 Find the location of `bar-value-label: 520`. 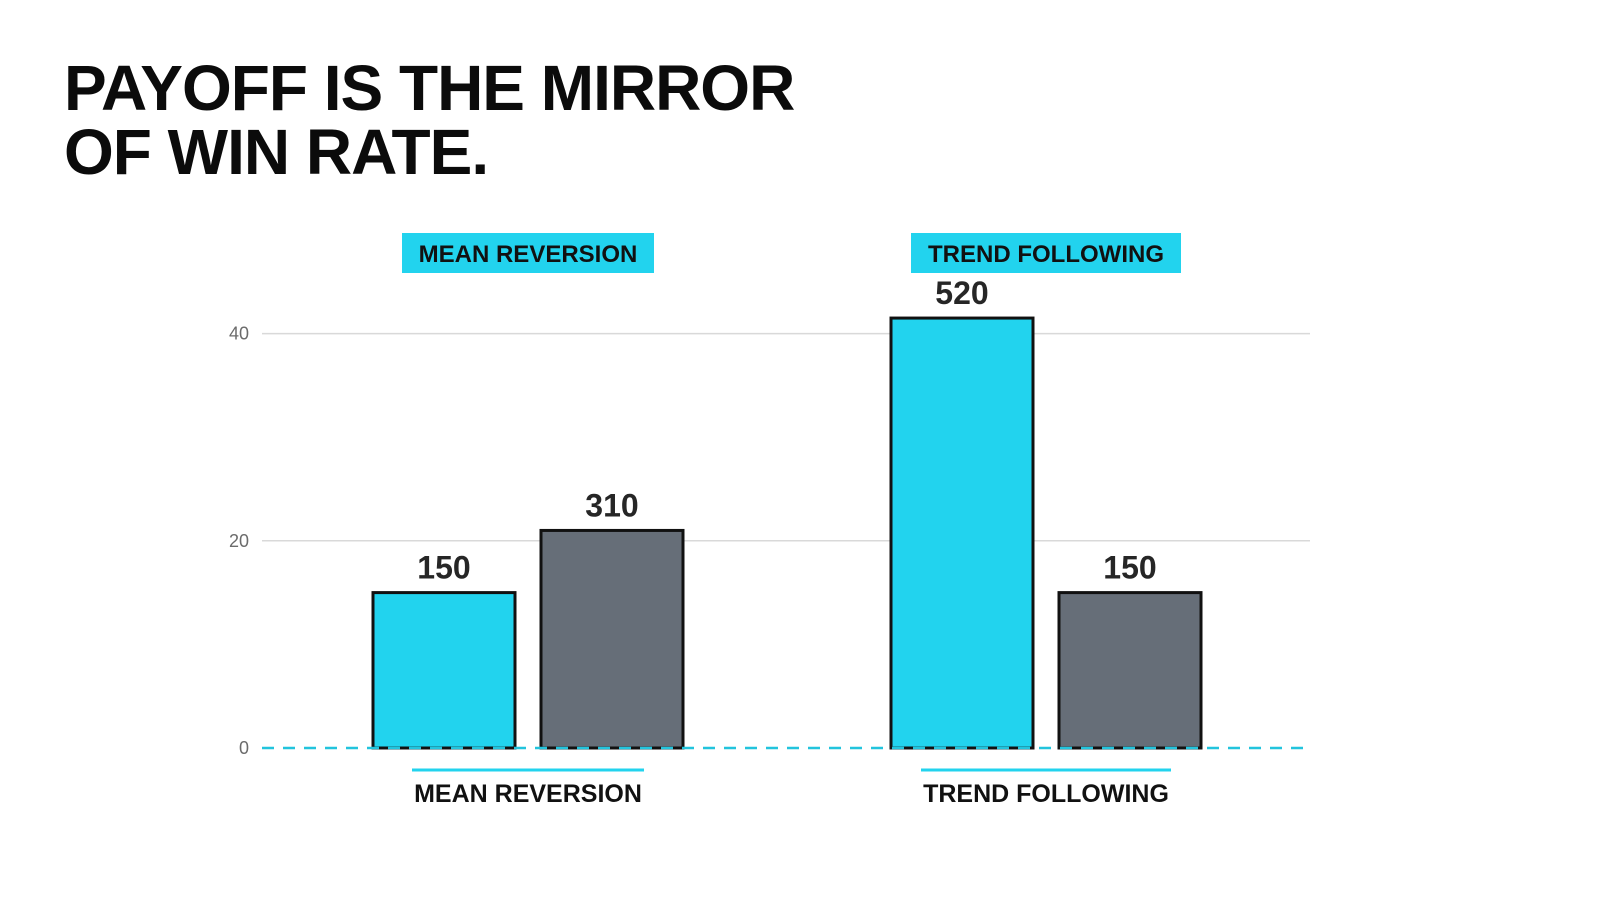

bar-value-label: 520 is located at coordinates (961, 293).